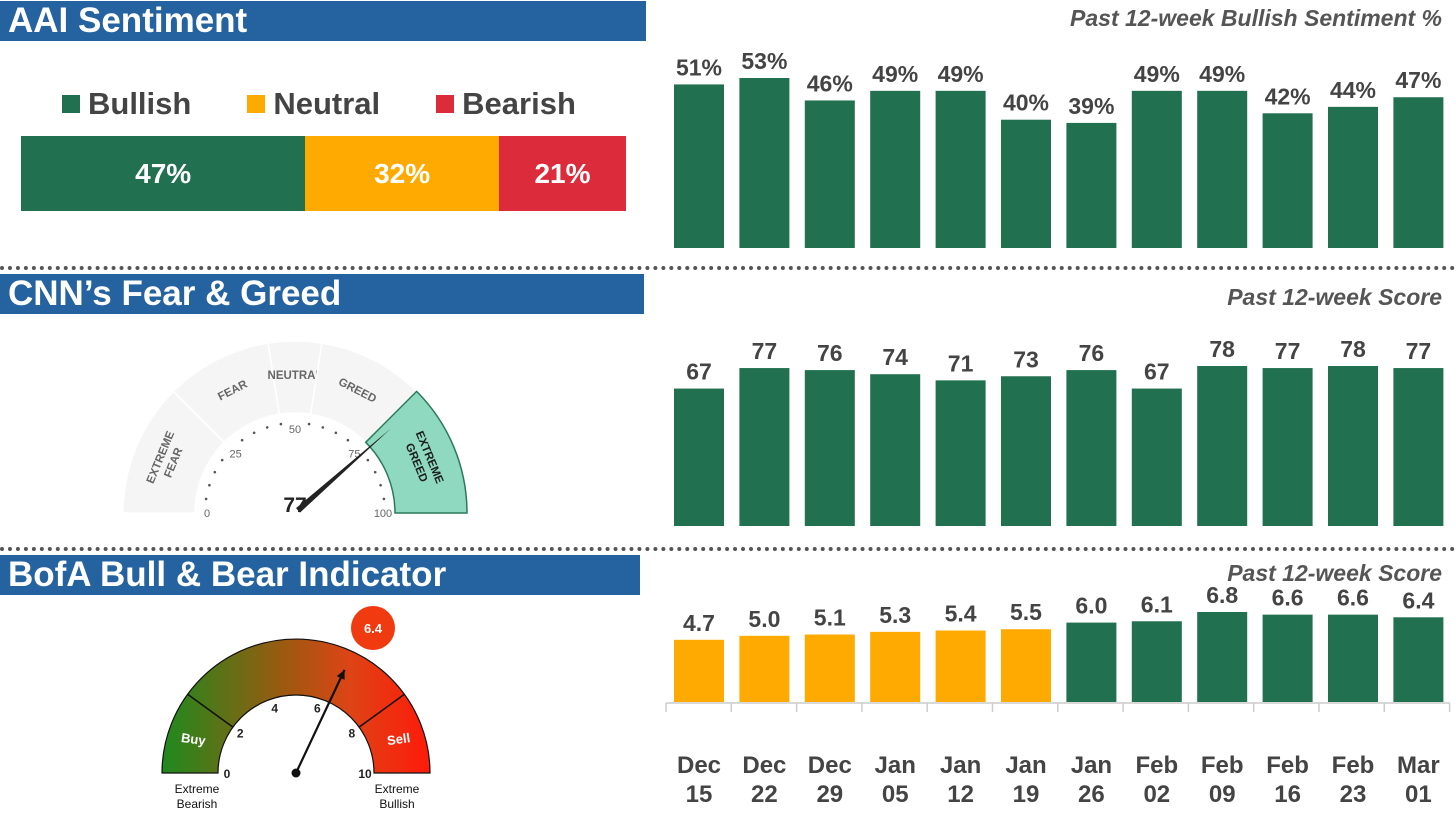 This screenshot has height=819, width=1456. What do you see at coordinates (323, 21) in the screenshot?
I see `aai-banner: AAI Sentiment` at bounding box center [323, 21].